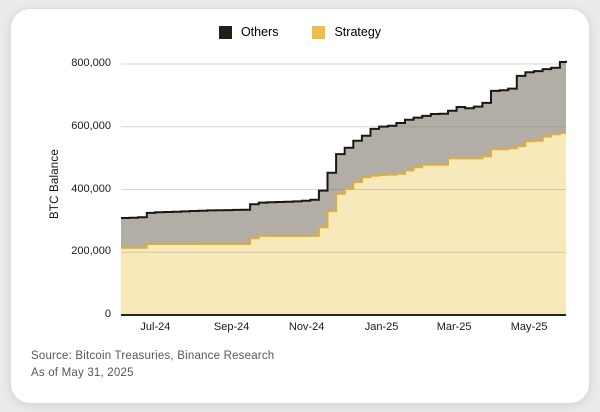 Image resolution: width=600 pixels, height=412 pixels. What do you see at coordinates (306, 327) in the screenshot?
I see `x-tick-label: Nov-24` at bounding box center [306, 327].